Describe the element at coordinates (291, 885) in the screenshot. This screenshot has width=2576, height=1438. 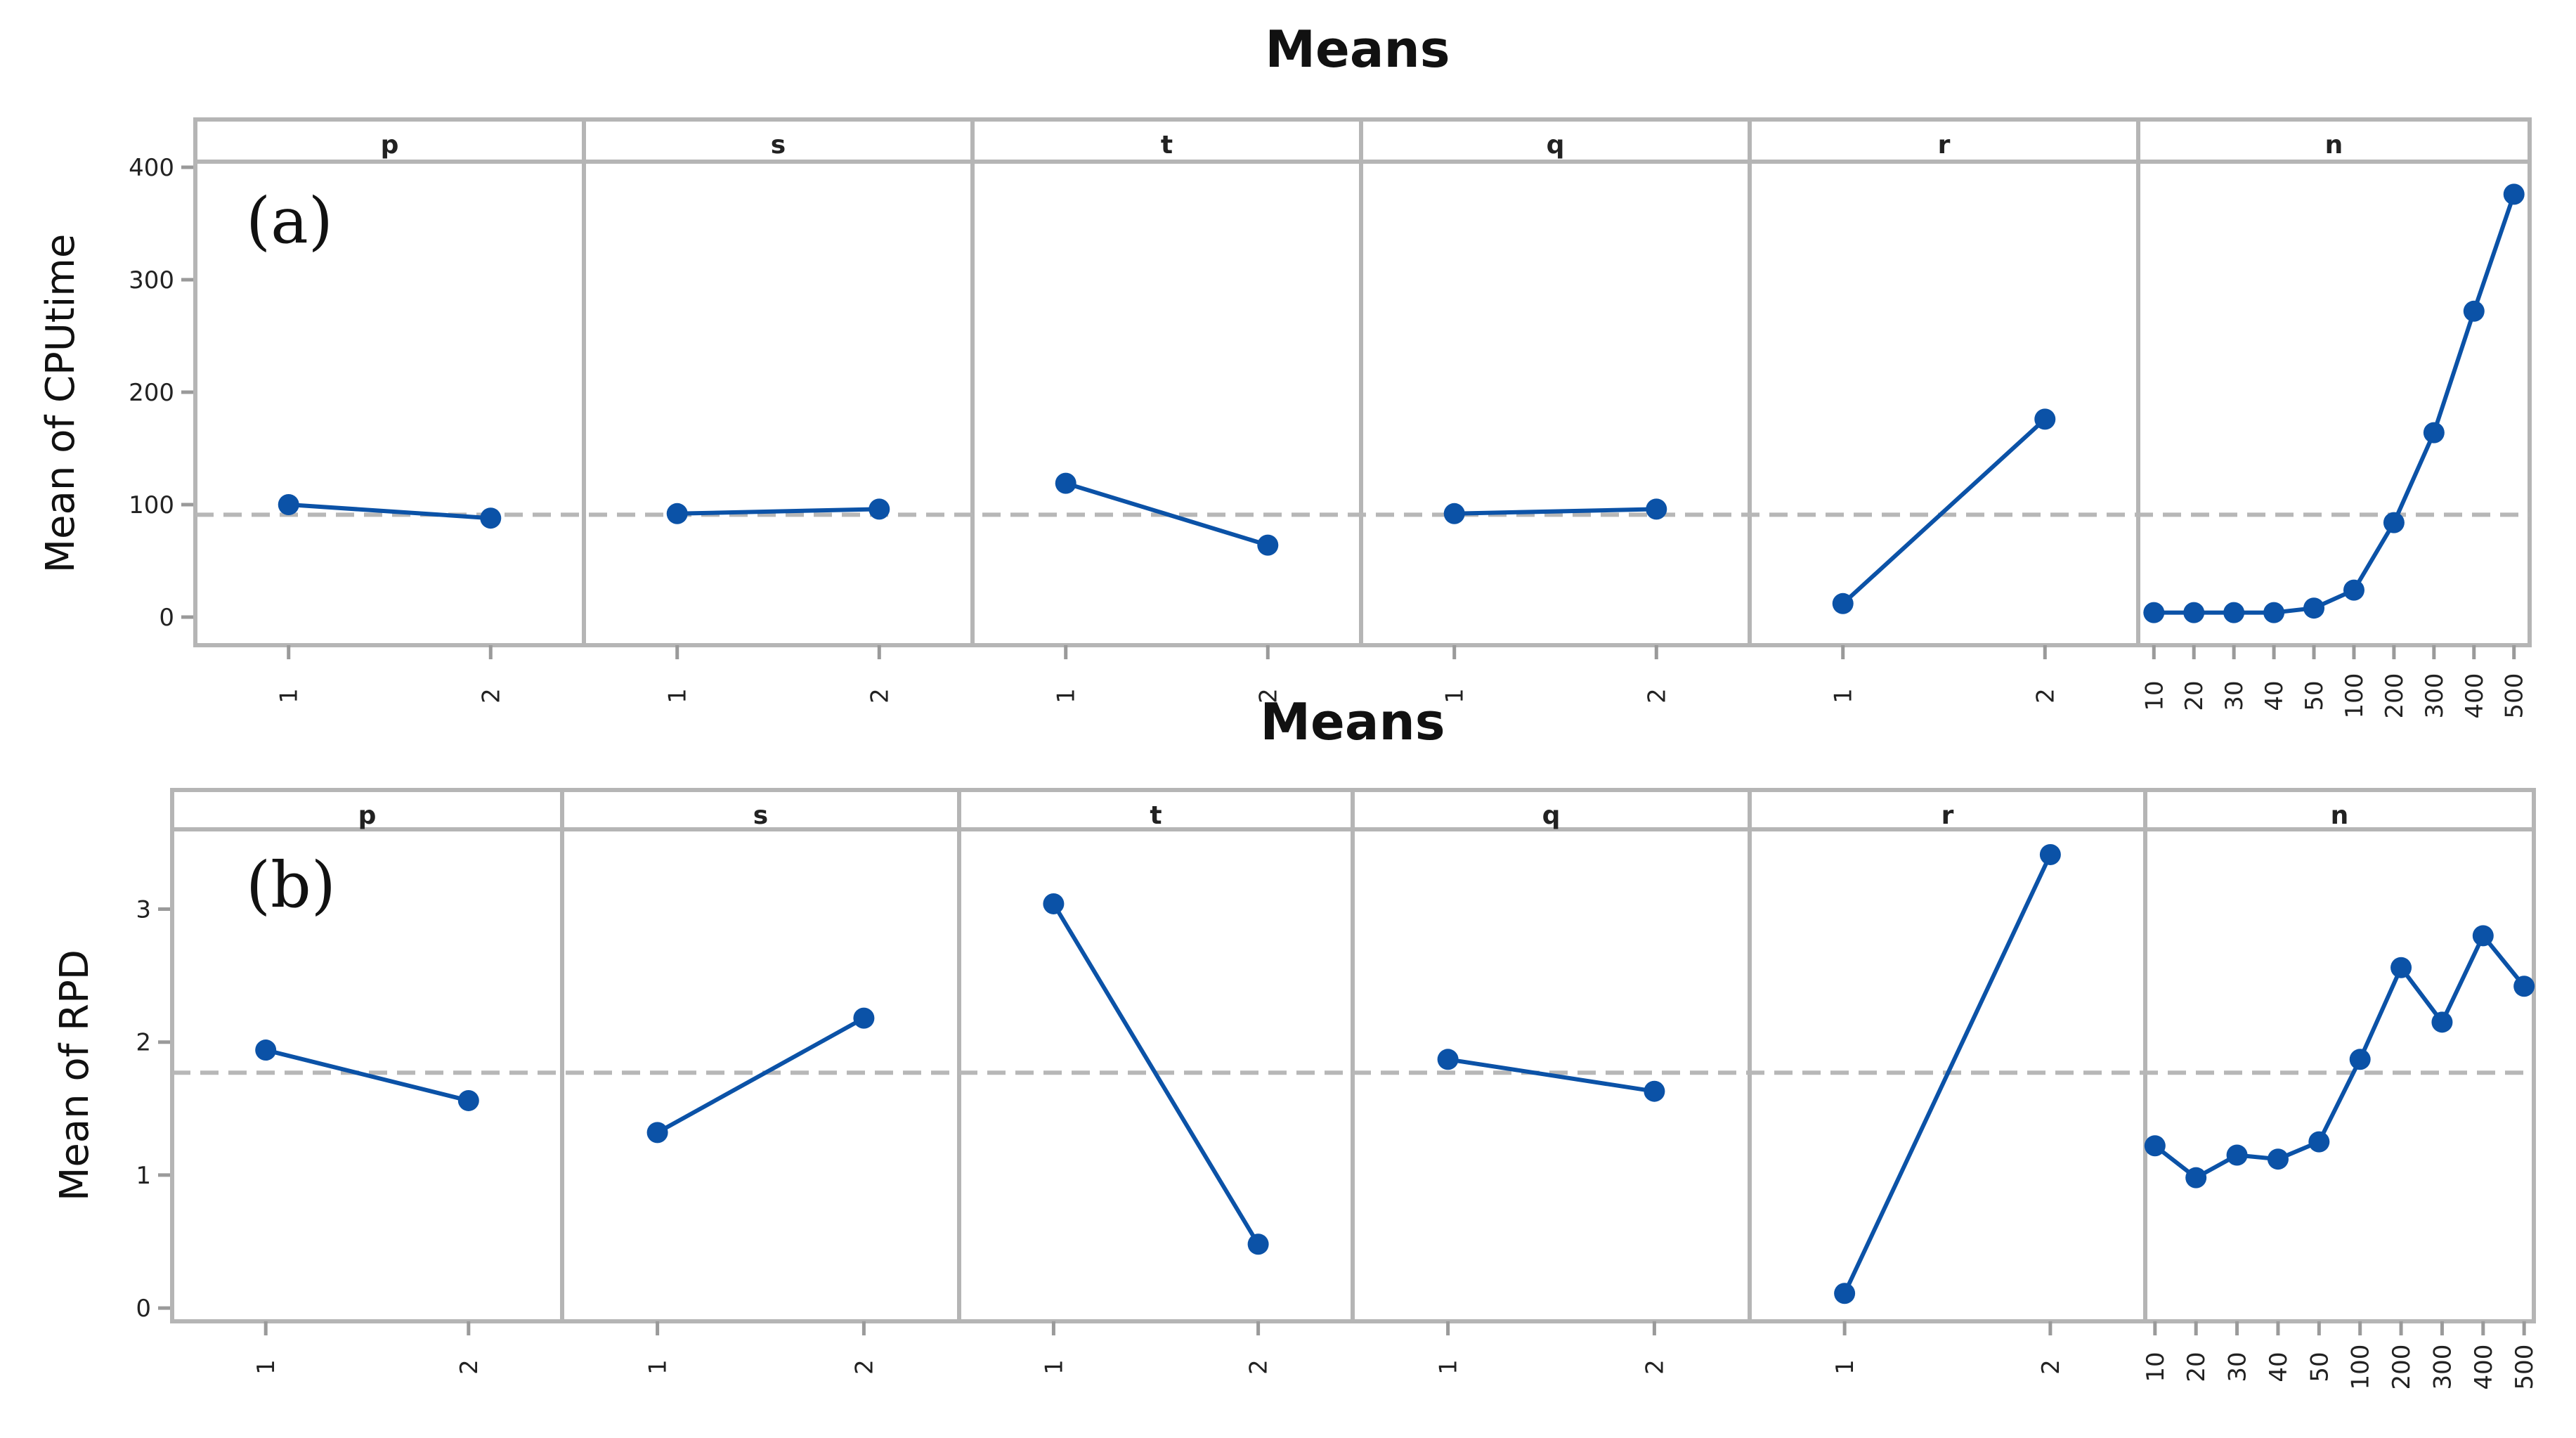
I see `panel-label: (b)` at that location.